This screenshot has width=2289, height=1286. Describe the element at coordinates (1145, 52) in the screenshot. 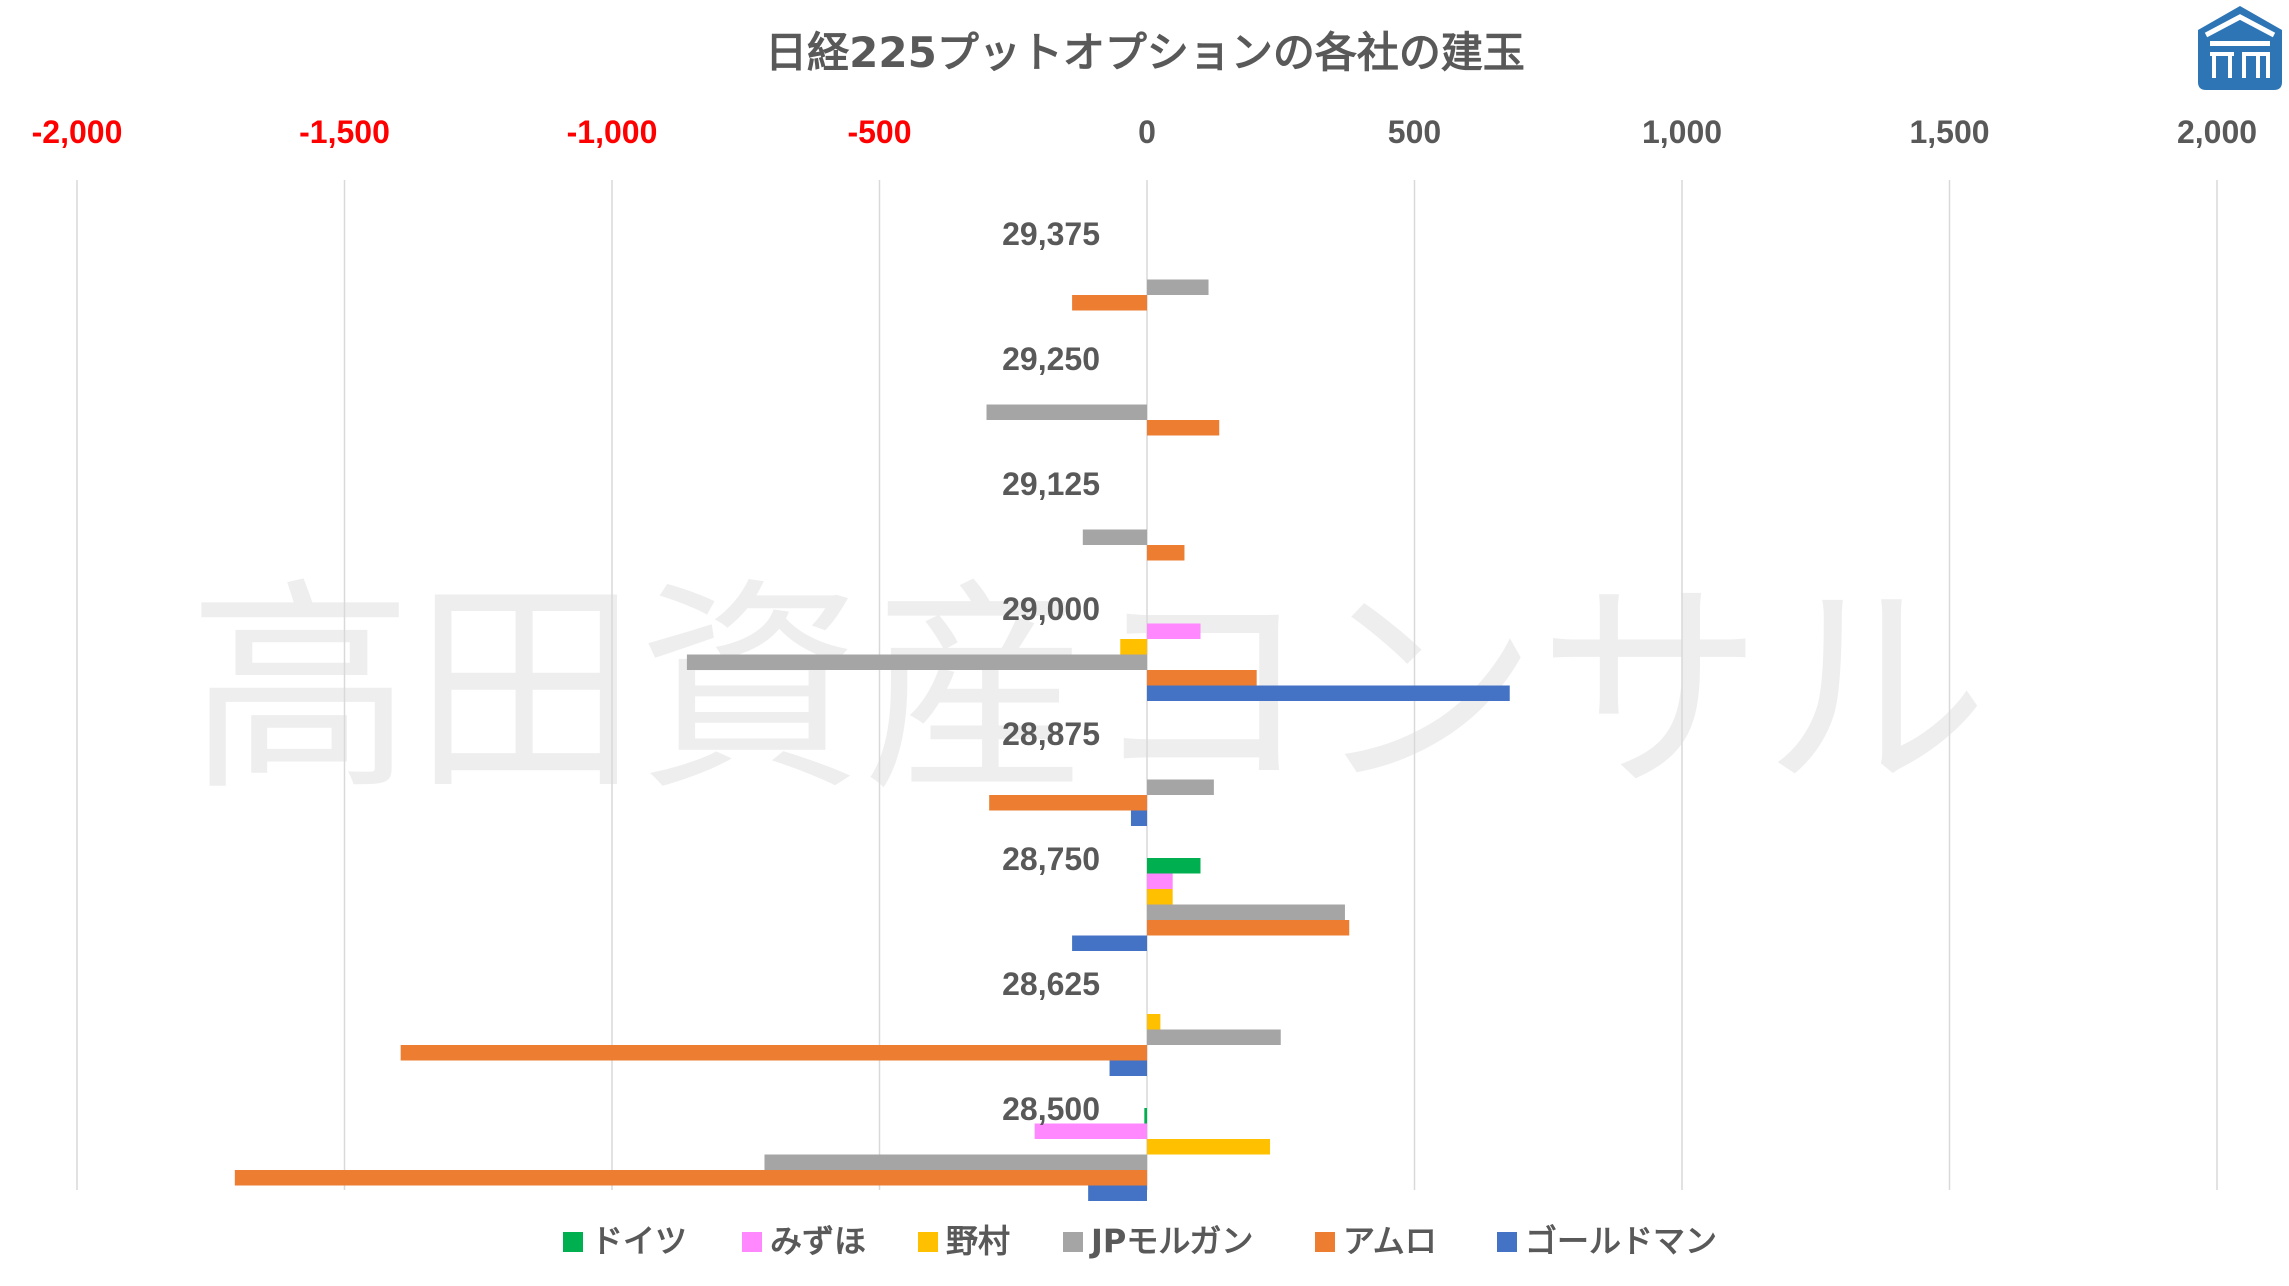

I see `chart-title: 日経225プットオプションの各社の建玉` at that location.